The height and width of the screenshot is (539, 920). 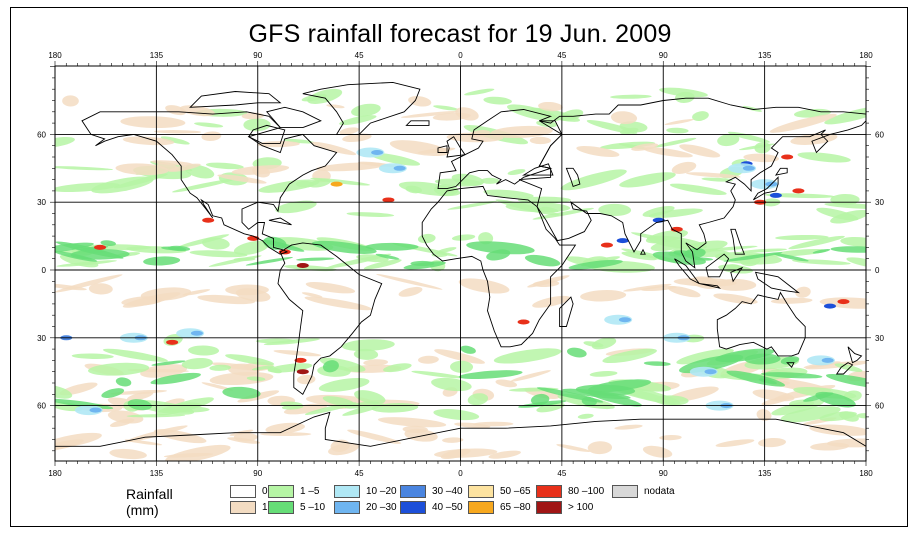 What do you see at coordinates (296, 507) in the screenshot?
I see `legend-item: 5 –10` at bounding box center [296, 507].